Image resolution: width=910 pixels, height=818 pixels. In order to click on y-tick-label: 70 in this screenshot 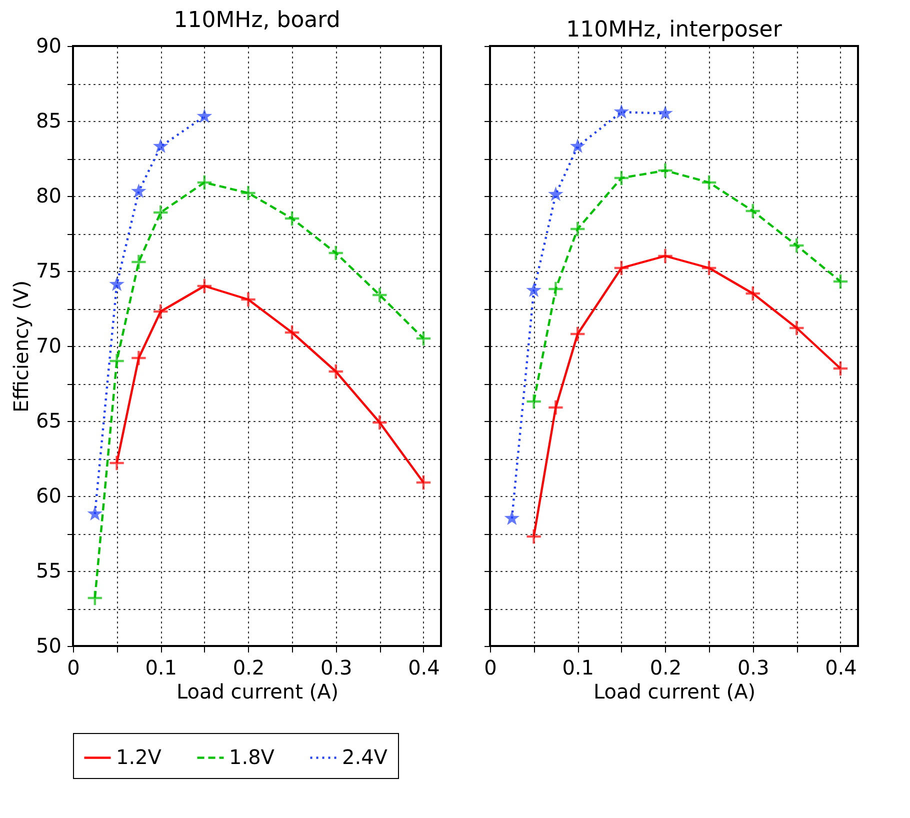, I will do `click(49, 346)`.